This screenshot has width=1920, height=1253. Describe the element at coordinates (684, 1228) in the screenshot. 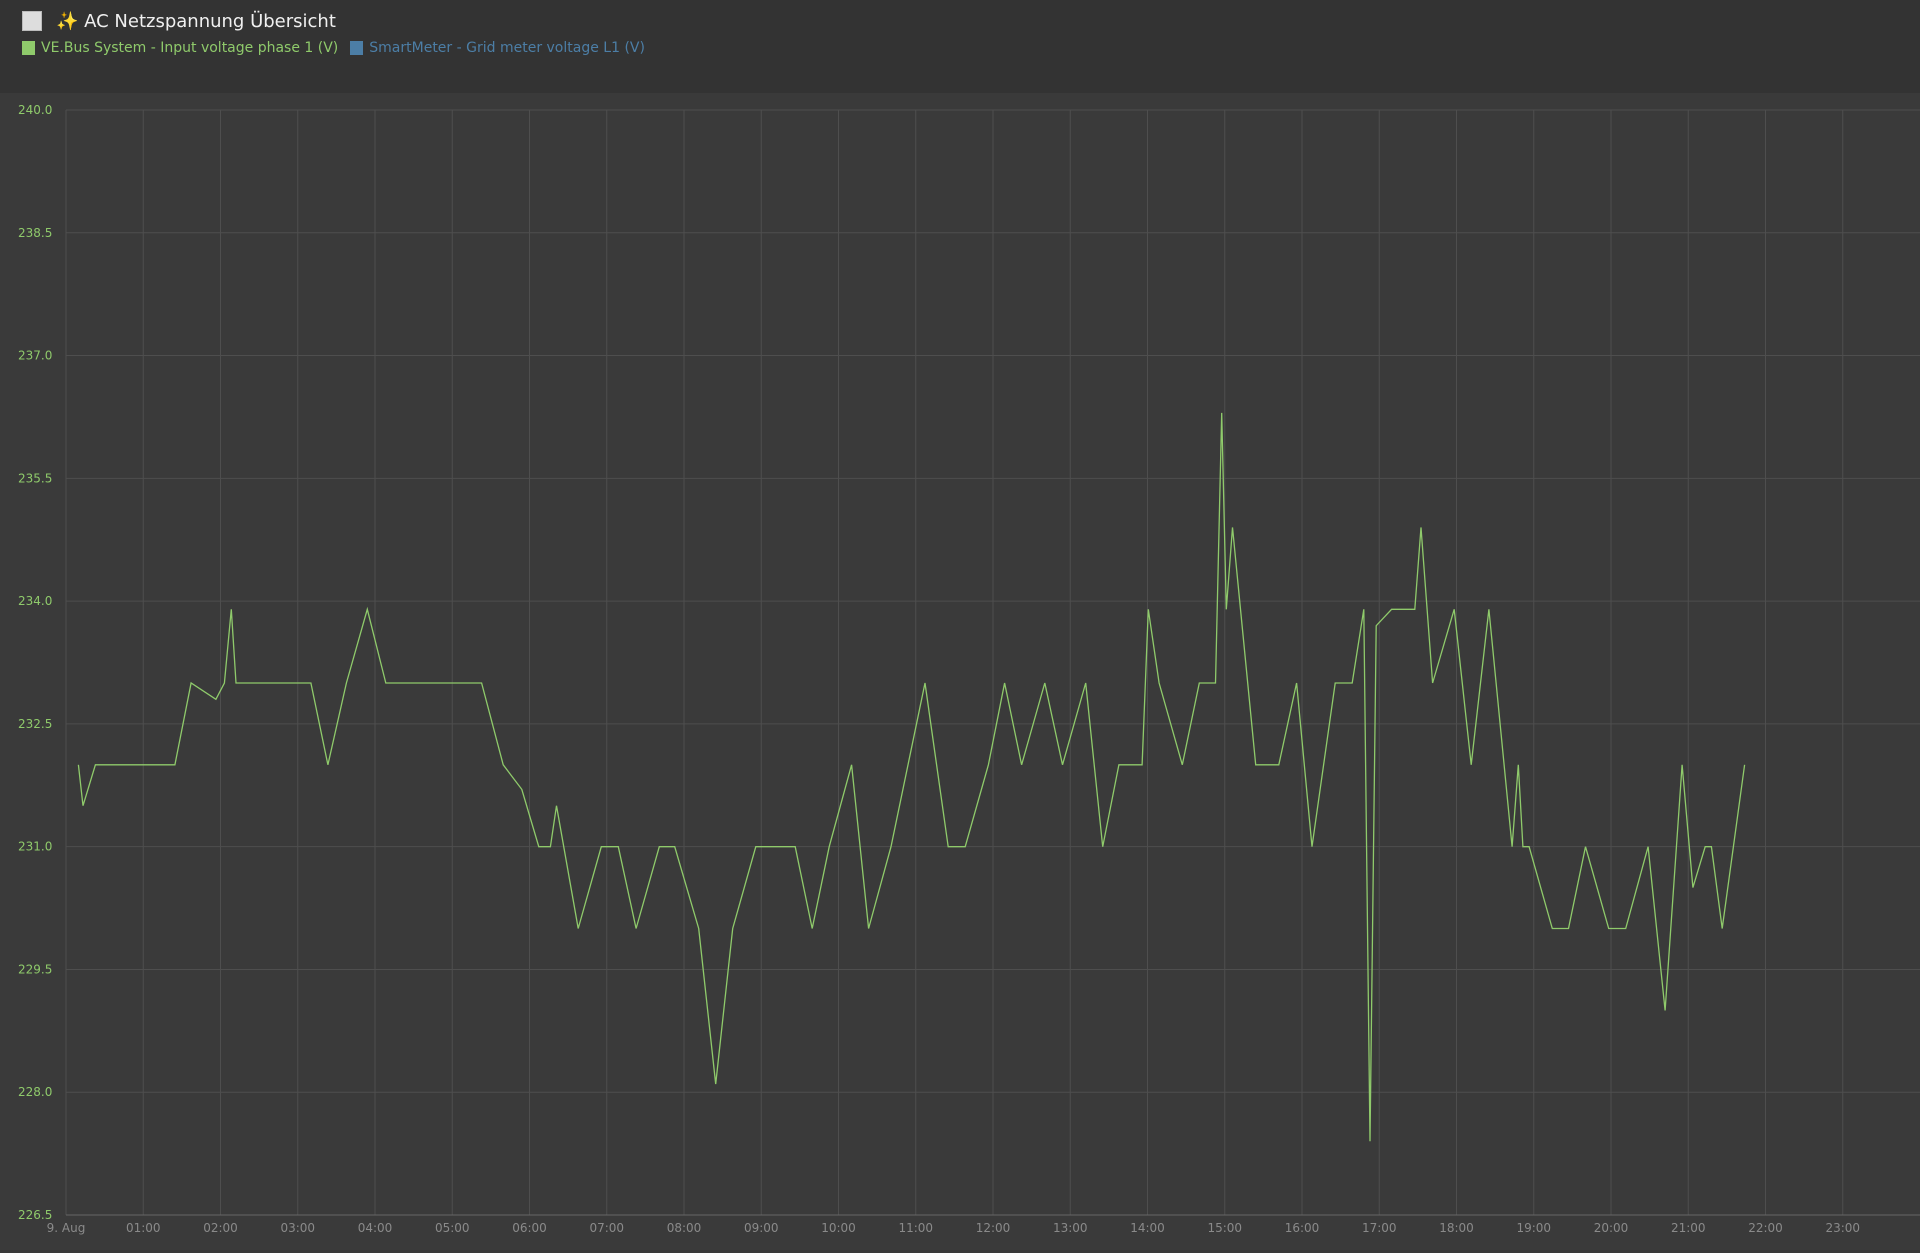

I see `x-tick-label: 08:00` at that location.